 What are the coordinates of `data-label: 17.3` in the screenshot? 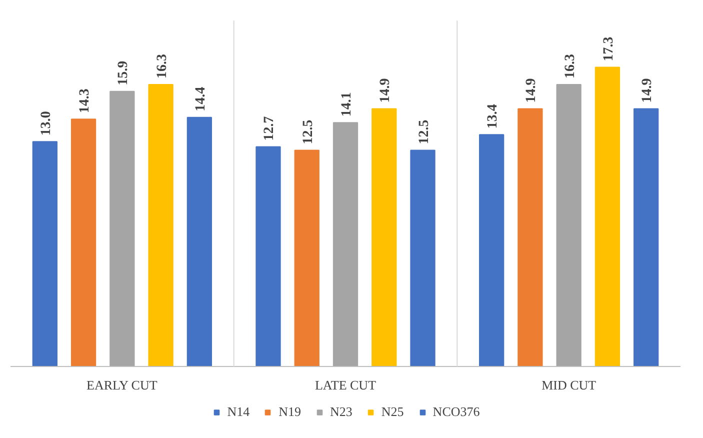 It's located at (608, 49).